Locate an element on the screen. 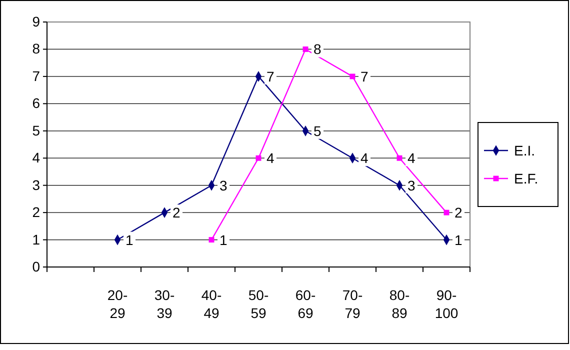 This screenshot has width=570, height=350. y-tick-label: 6 is located at coordinates (36, 103).